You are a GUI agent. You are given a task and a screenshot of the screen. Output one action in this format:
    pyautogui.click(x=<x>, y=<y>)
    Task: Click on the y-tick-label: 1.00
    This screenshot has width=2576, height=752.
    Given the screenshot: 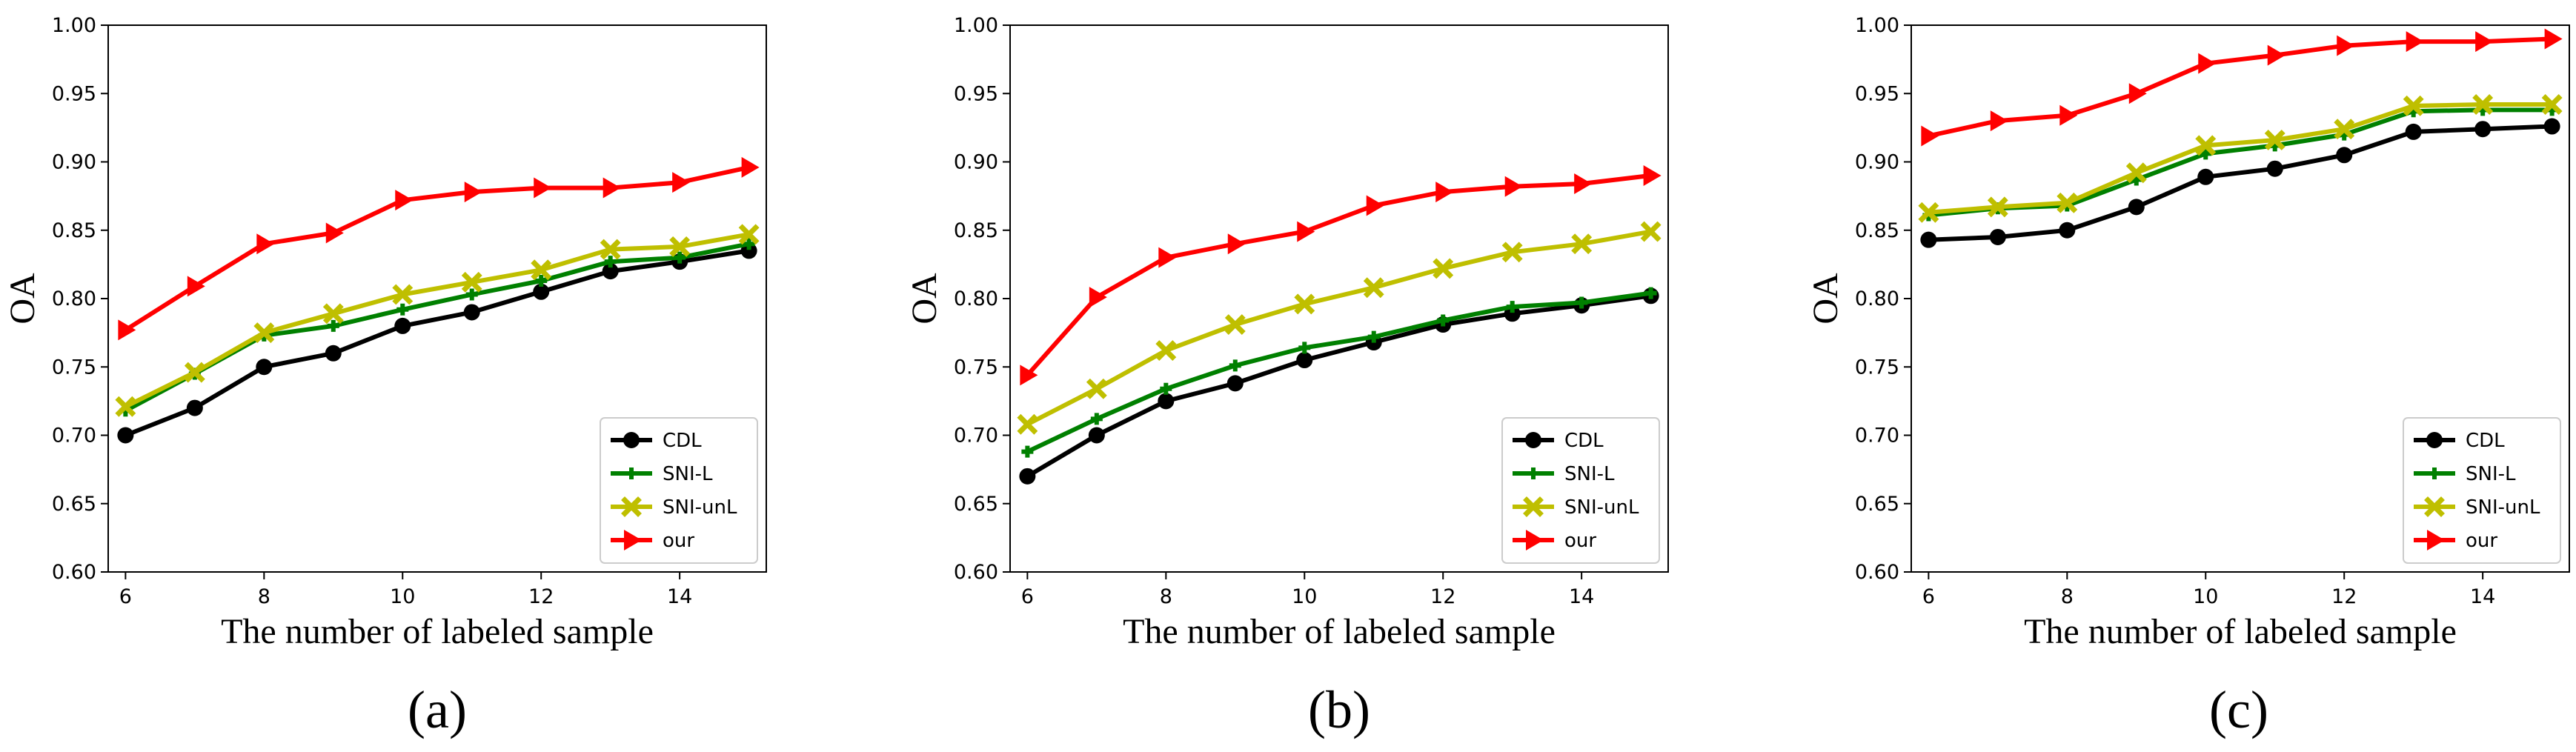 What is the action you would take?
    pyautogui.click(x=74, y=25)
    